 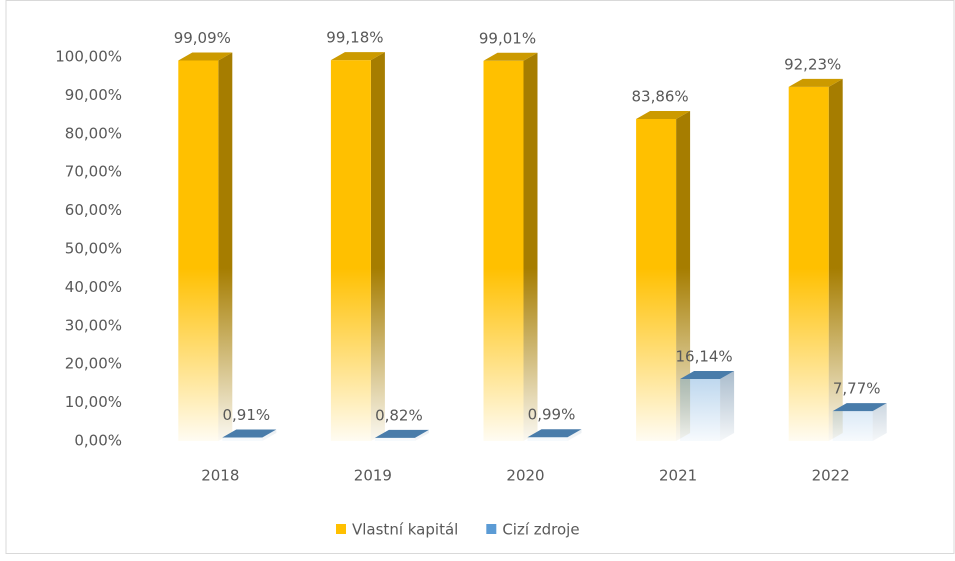 What do you see at coordinates (202, 38) in the screenshot?
I see `data-label: 99,09%` at bounding box center [202, 38].